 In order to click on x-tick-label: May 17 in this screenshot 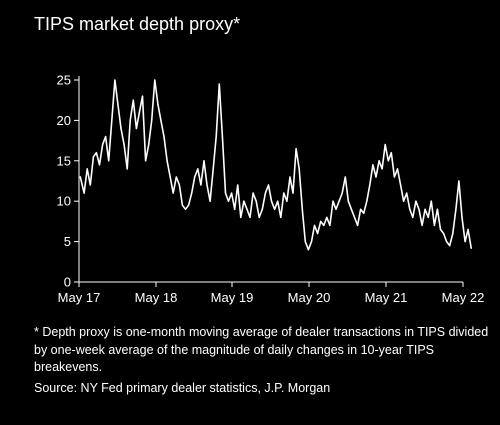, I will do `click(79, 297)`.